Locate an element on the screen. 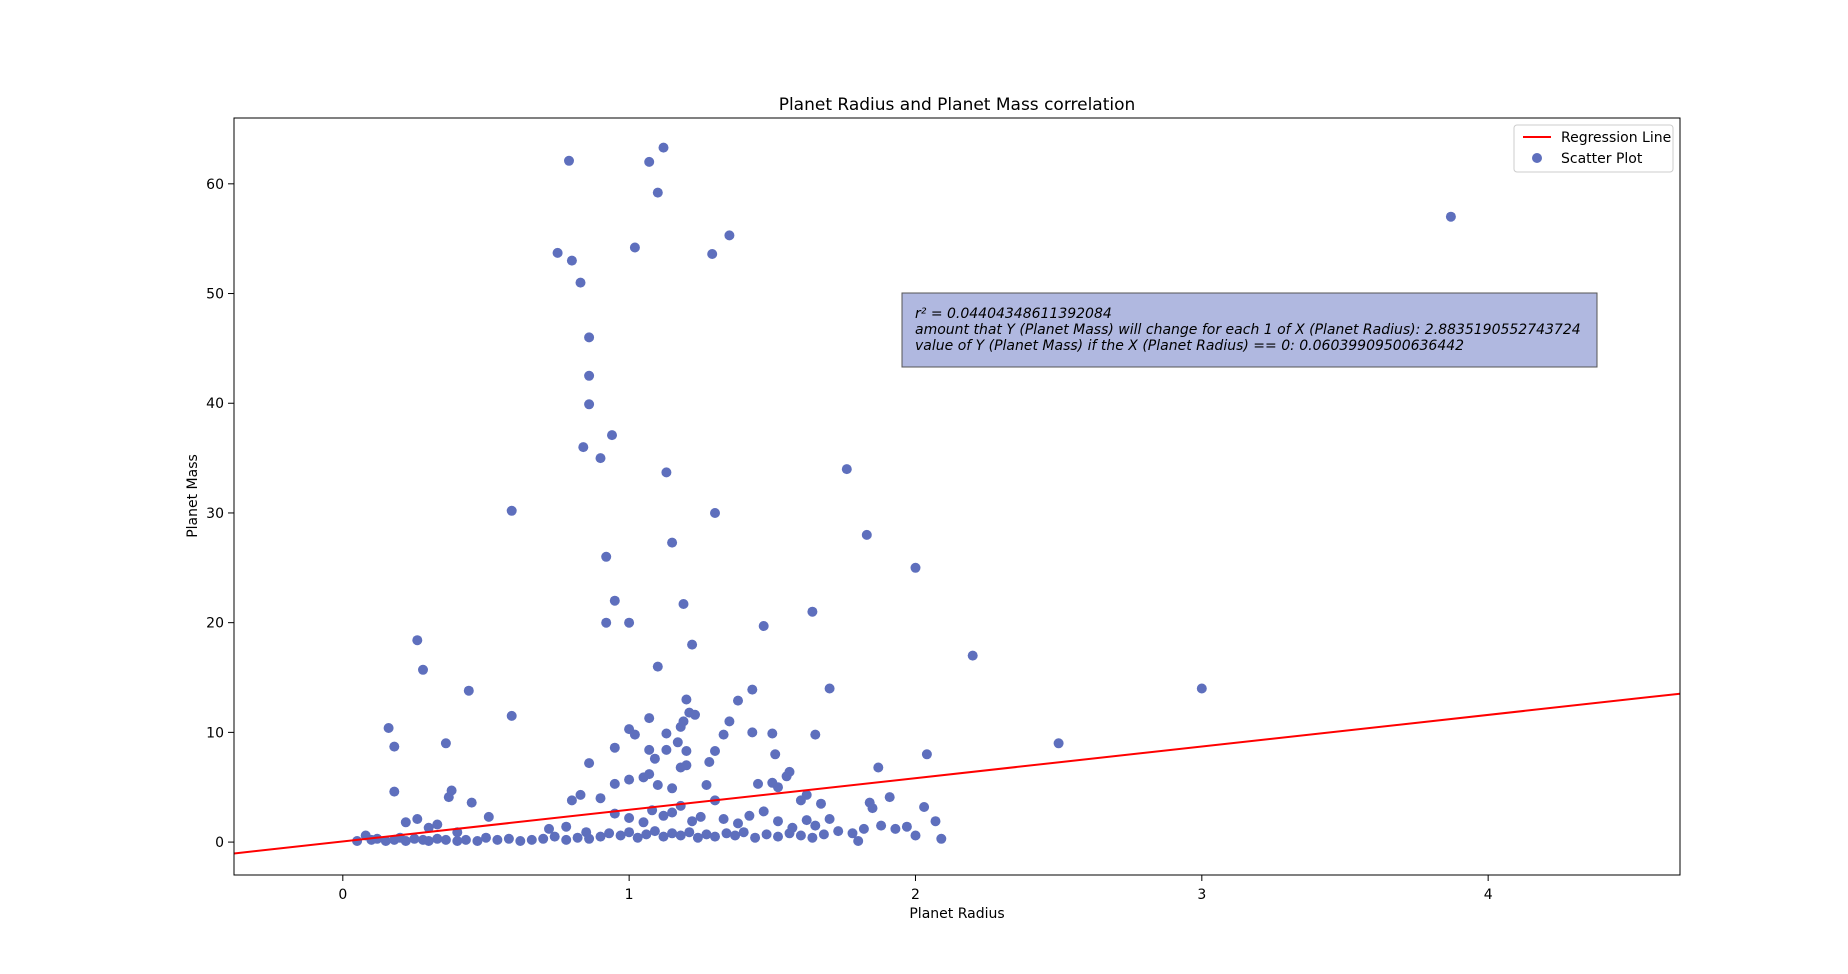 The image size is (1848, 974). x-tick-label: 2 is located at coordinates (915, 895).